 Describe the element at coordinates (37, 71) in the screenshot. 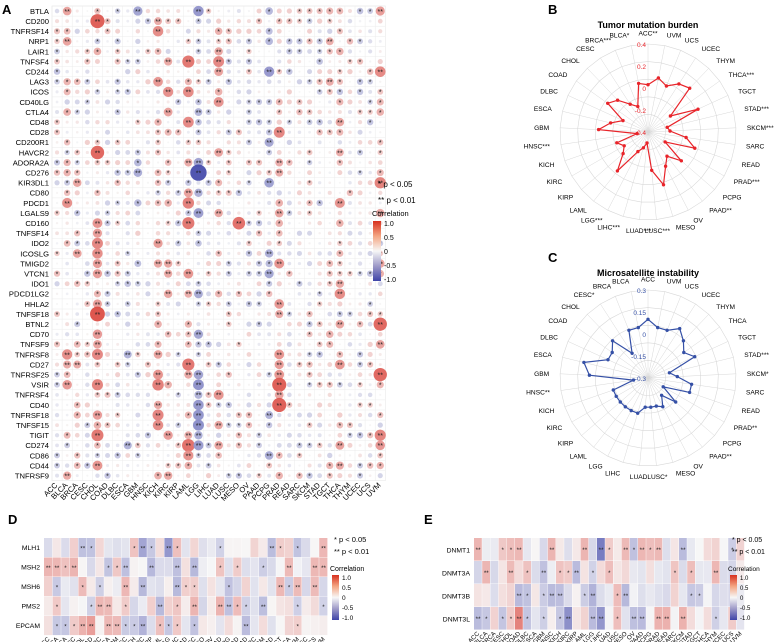

I see `gene-label: CD244` at that location.